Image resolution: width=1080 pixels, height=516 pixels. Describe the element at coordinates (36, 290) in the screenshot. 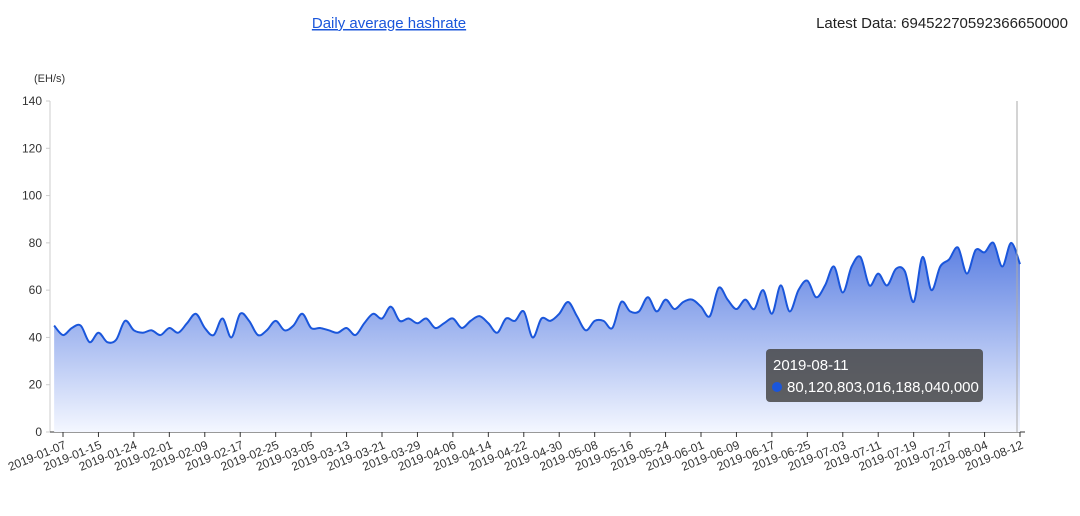

I see `y-tick-label: 60` at that location.